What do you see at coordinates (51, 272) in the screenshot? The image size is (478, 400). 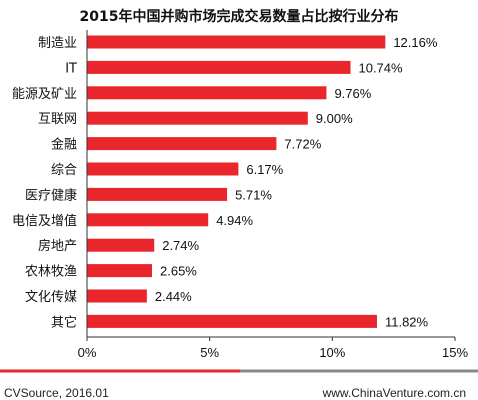 I see `category-label: 农林牧渔` at bounding box center [51, 272].